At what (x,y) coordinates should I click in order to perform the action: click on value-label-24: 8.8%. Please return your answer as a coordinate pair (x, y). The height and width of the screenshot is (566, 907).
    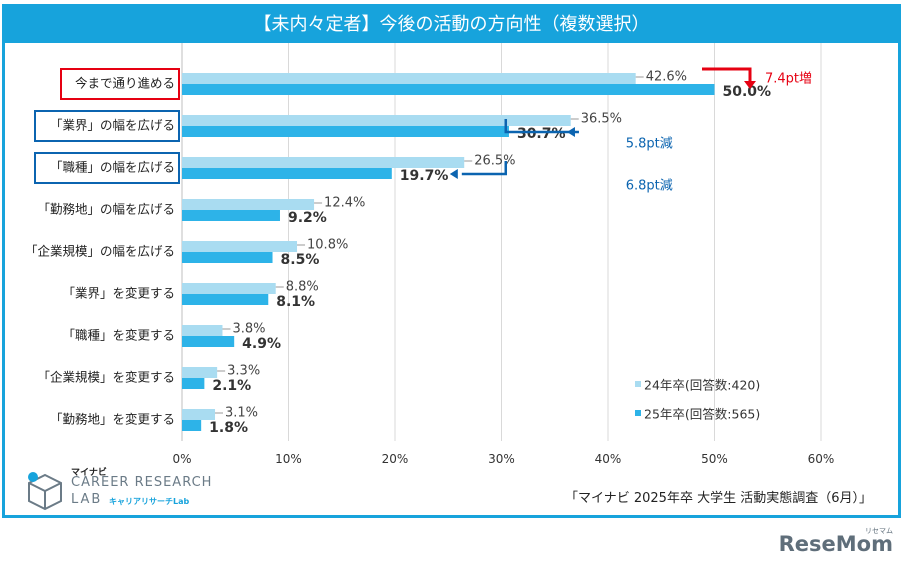
    Looking at the image, I should click on (302, 287).